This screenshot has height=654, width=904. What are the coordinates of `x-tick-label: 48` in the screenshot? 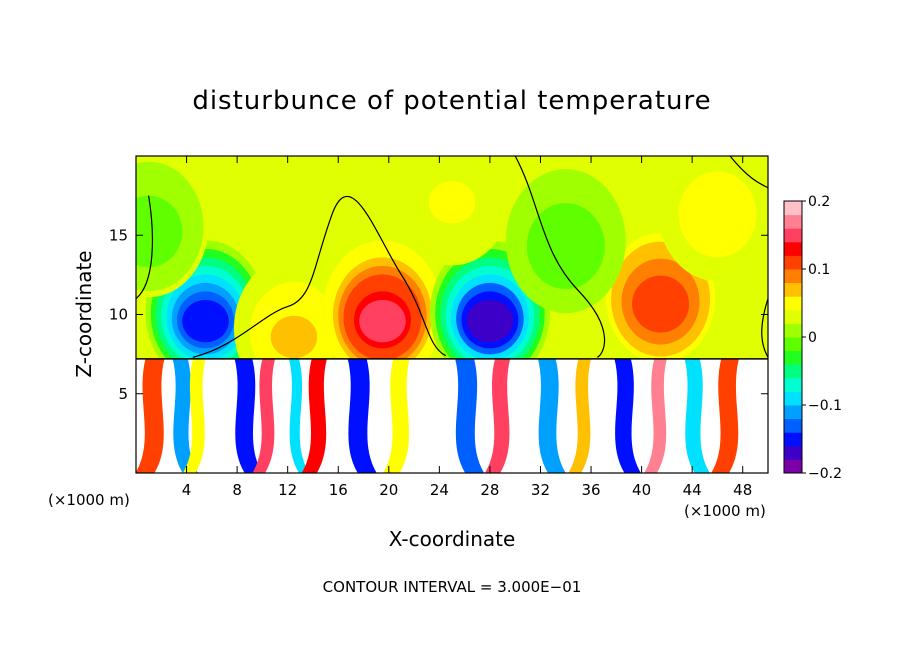 It's located at (742, 490).